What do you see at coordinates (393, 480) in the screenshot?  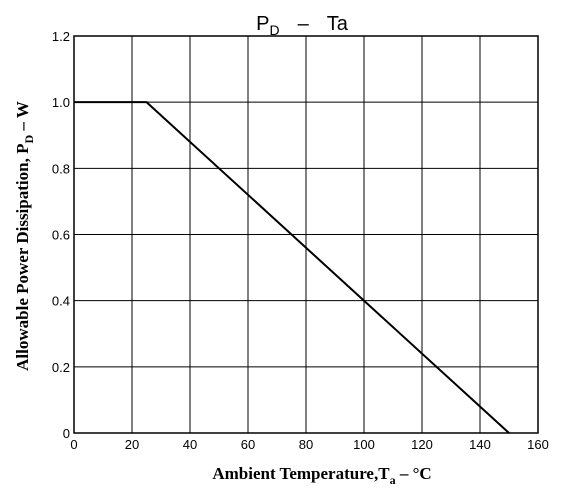 I see `x-axis-label-sub: a` at bounding box center [393, 480].